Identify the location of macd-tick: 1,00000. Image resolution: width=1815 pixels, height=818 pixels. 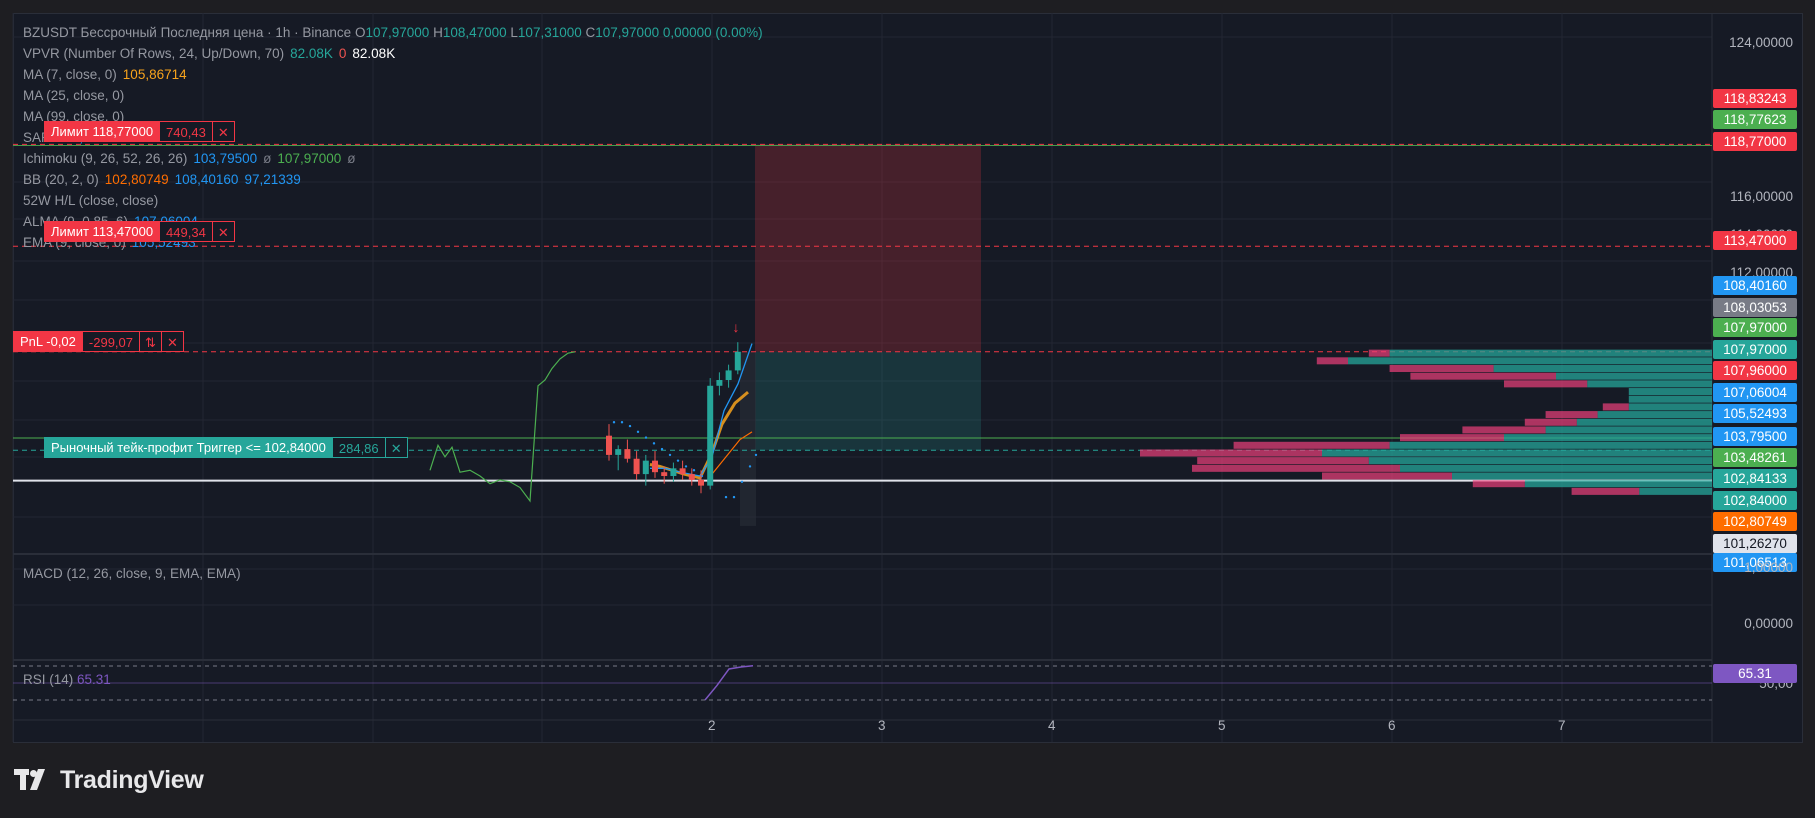
(1768, 567).